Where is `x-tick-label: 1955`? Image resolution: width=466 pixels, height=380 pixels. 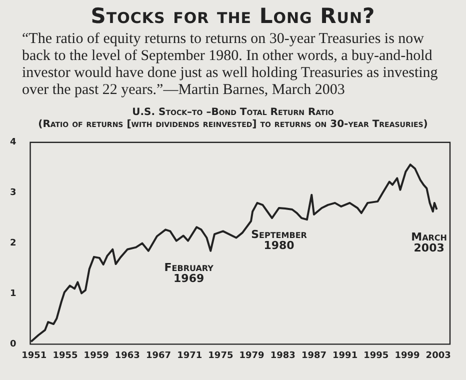
x-tick-label: 1955 is located at coordinates (65, 355).